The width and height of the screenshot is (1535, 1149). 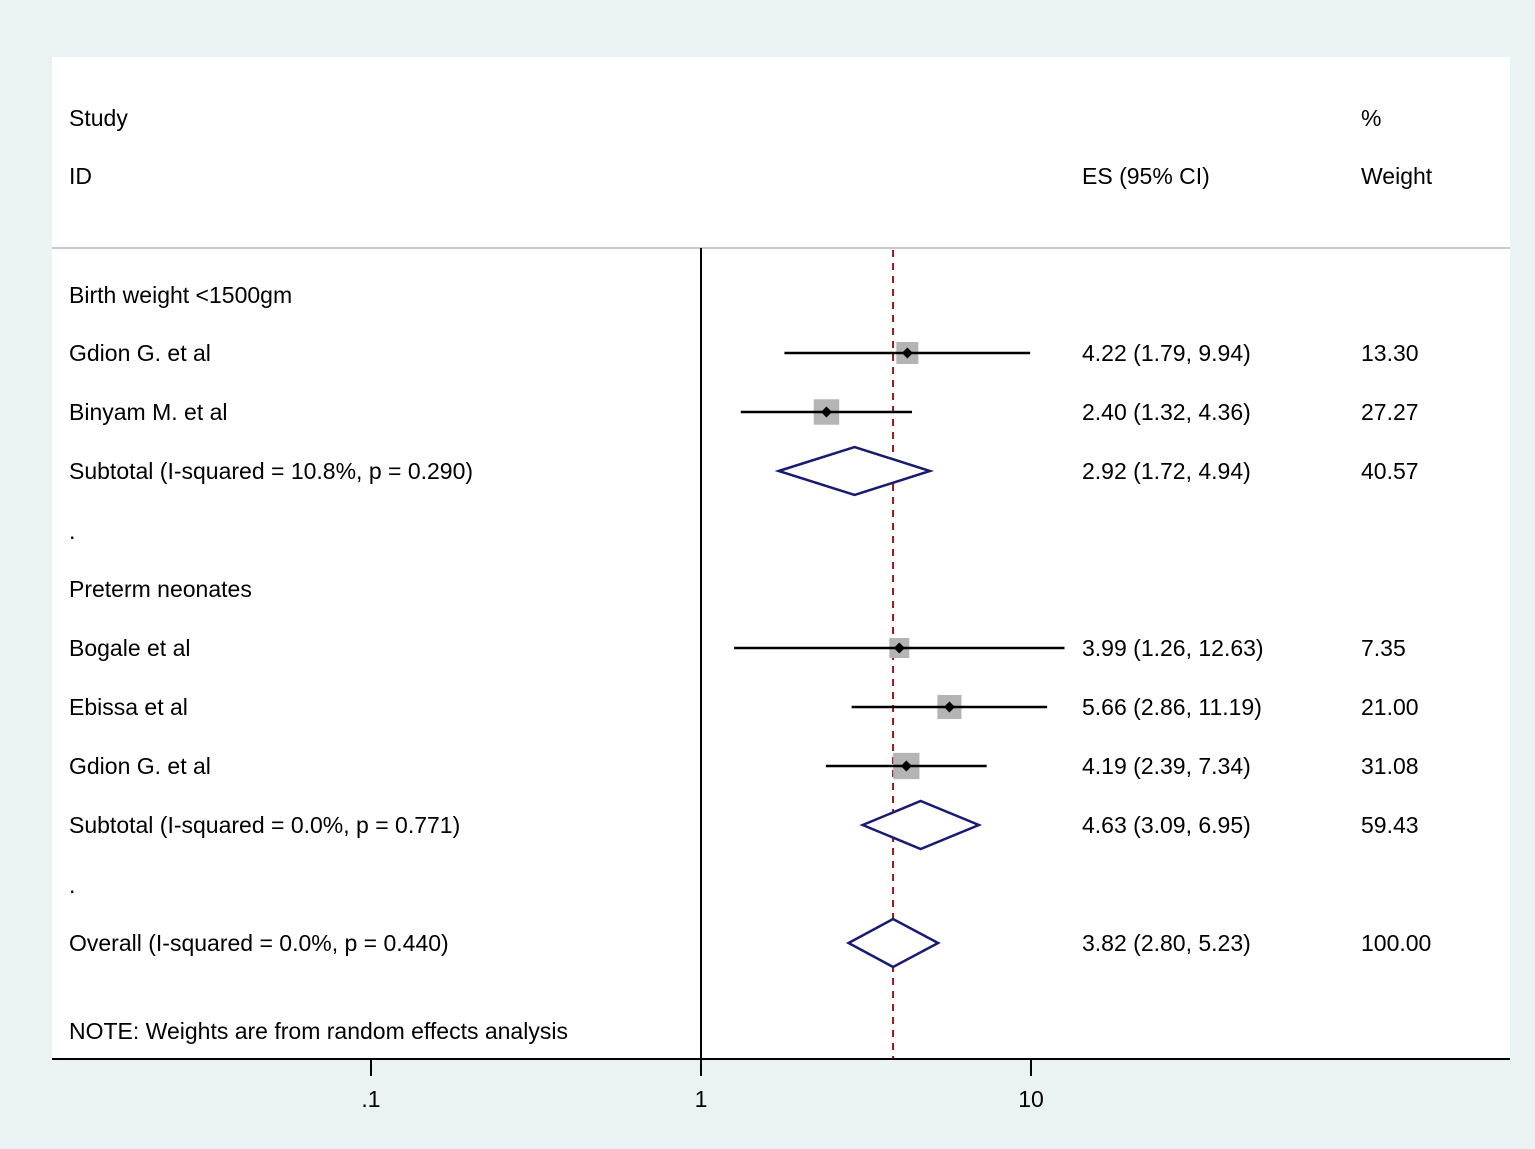 I want to click on row-label: Preterm neonates, so click(x=160, y=589).